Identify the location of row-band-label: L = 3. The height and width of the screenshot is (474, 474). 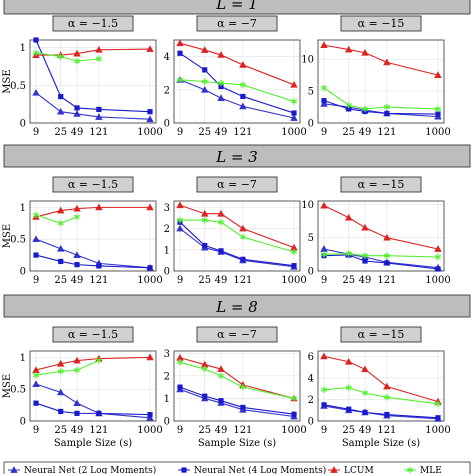
(236, 157).